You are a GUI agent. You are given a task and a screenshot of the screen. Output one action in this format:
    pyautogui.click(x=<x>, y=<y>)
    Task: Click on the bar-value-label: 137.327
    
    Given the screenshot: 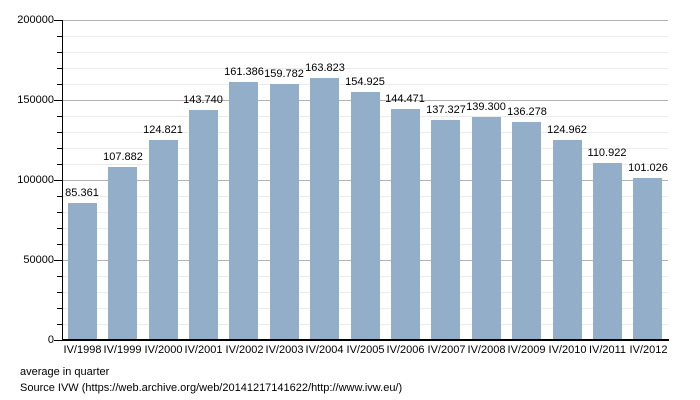 What is the action you would take?
    pyautogui.click(x=446, y=110)
    